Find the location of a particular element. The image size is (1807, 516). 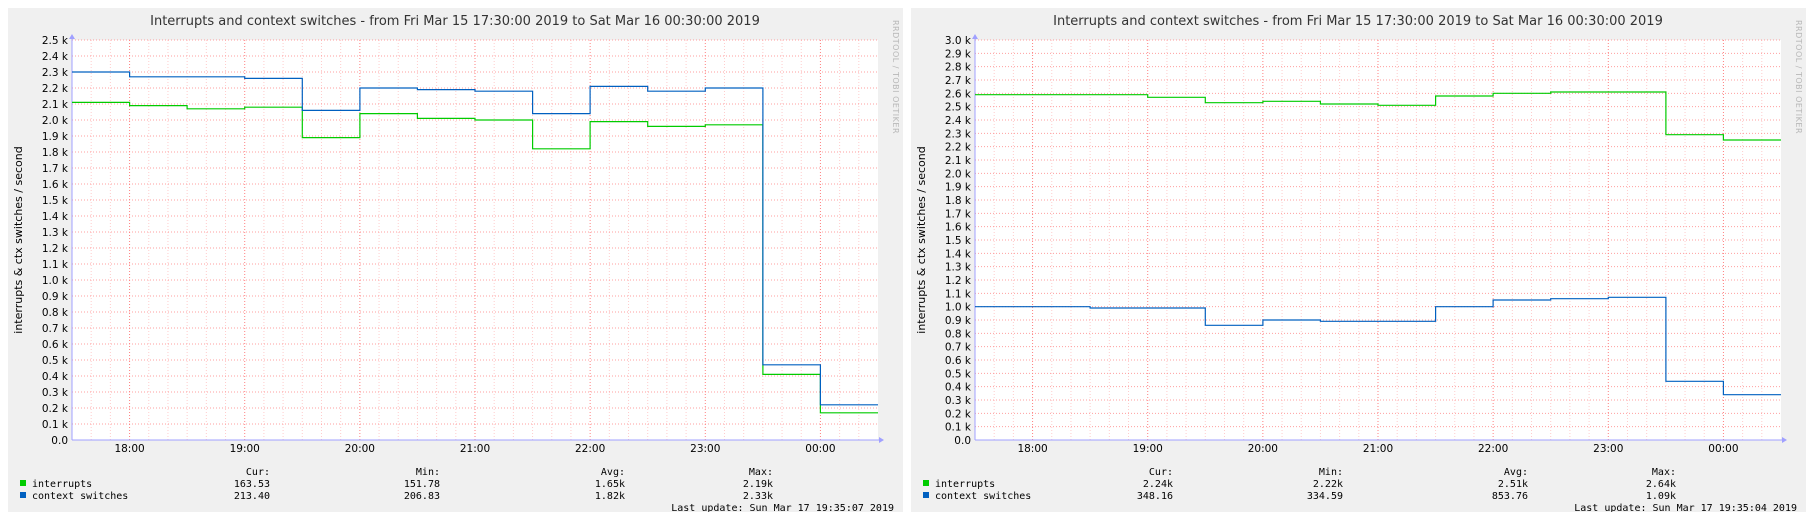

legend-value-cur: 163.53 is located at coordinates (252, 484).